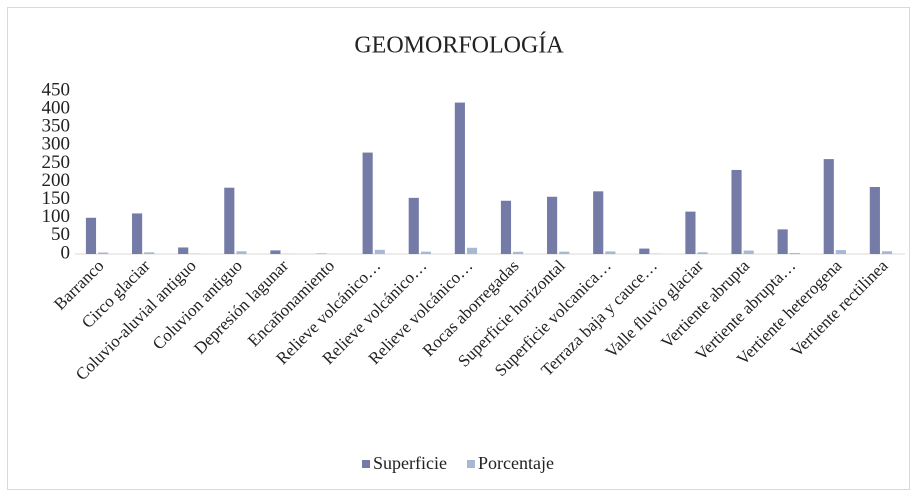  Describe the element at coordinates (56, 216) in the screenshot. I see `y-tick-label: 100` at that location.